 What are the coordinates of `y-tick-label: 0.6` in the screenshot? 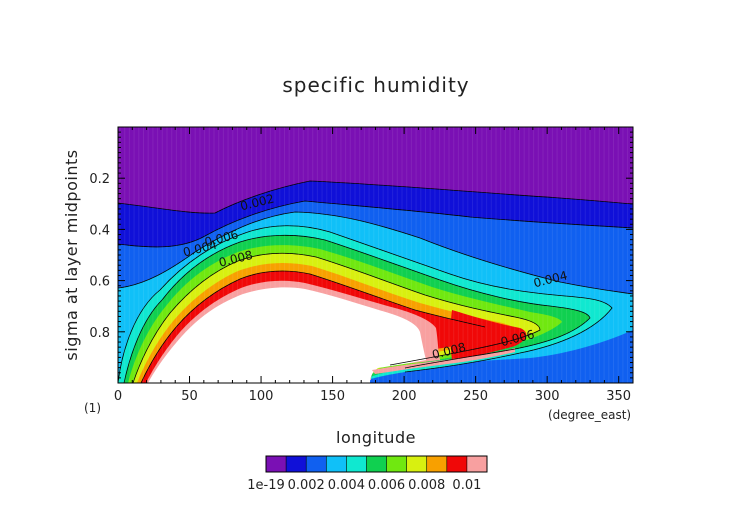 It's located at (99, 282).